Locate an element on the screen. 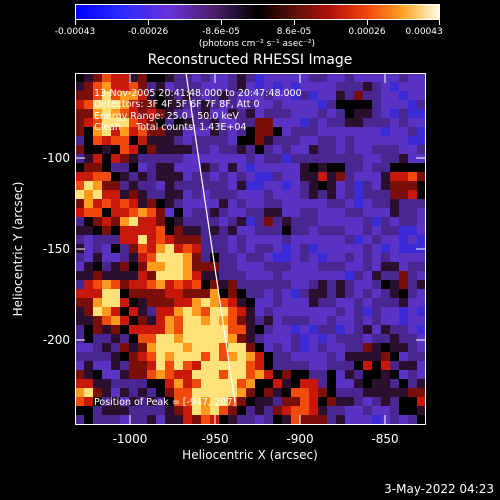  colorbar-unit-label: (photons cm⁻² s⁻¹ asec⁻²) is located at coordinates (257, 44).